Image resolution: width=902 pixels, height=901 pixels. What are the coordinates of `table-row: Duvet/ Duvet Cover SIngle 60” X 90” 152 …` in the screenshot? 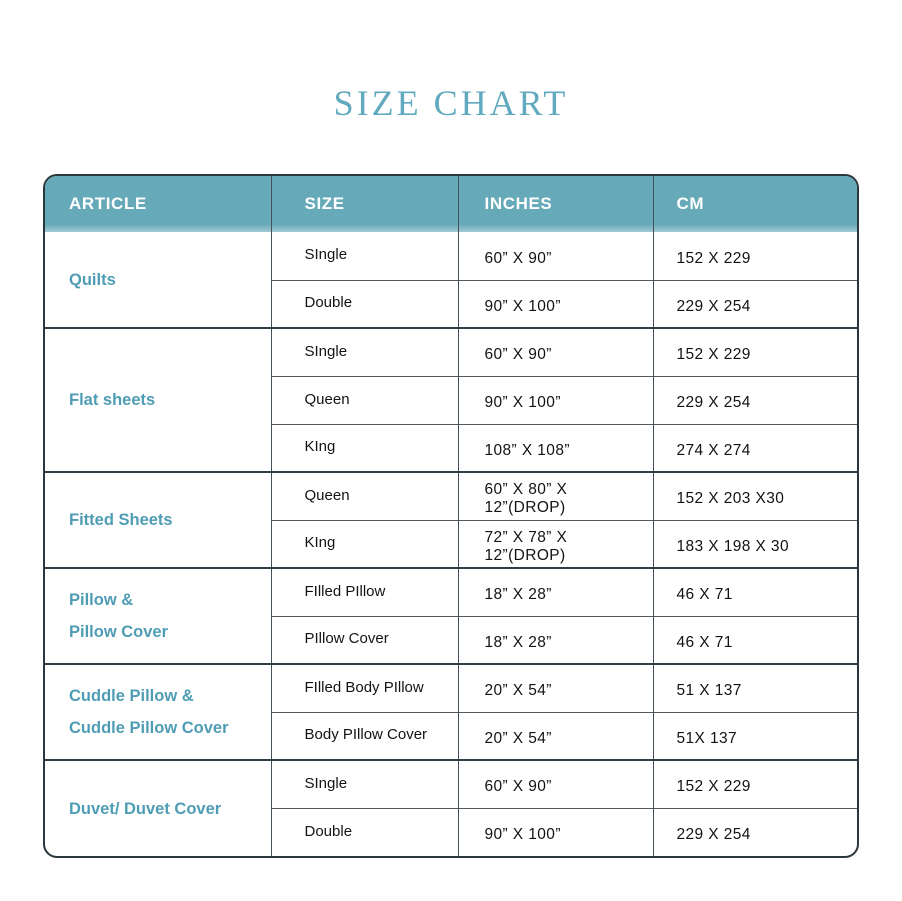 It's located at (451, 807).